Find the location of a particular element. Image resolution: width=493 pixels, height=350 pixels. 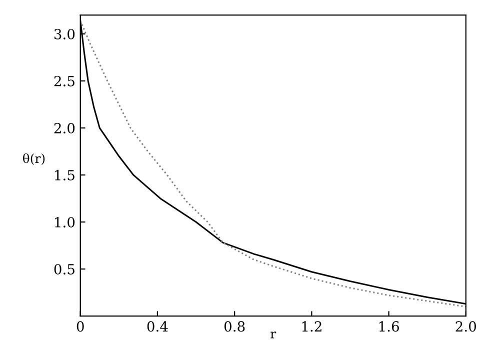

y-tick-label: 1.0 is located at coordinates (65, 222).